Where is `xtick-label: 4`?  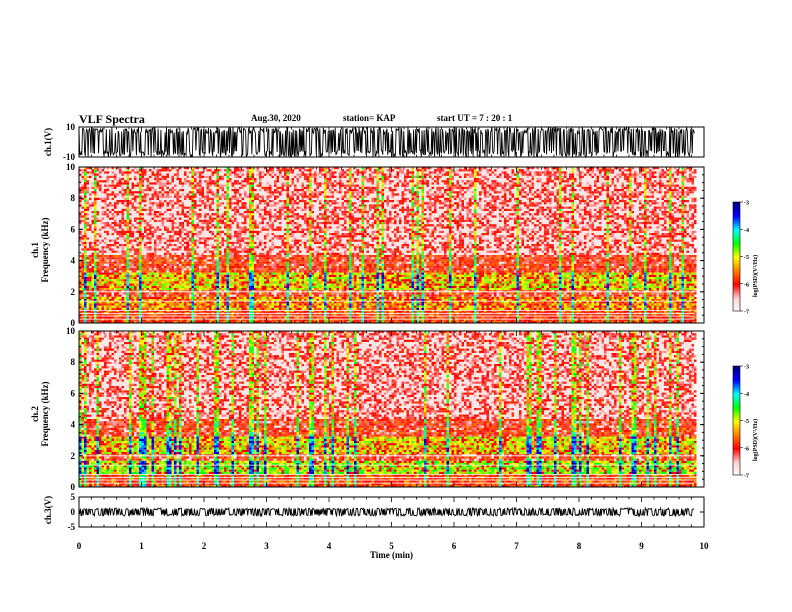
xtick-label: 4 is located at coordinates (329, 546).